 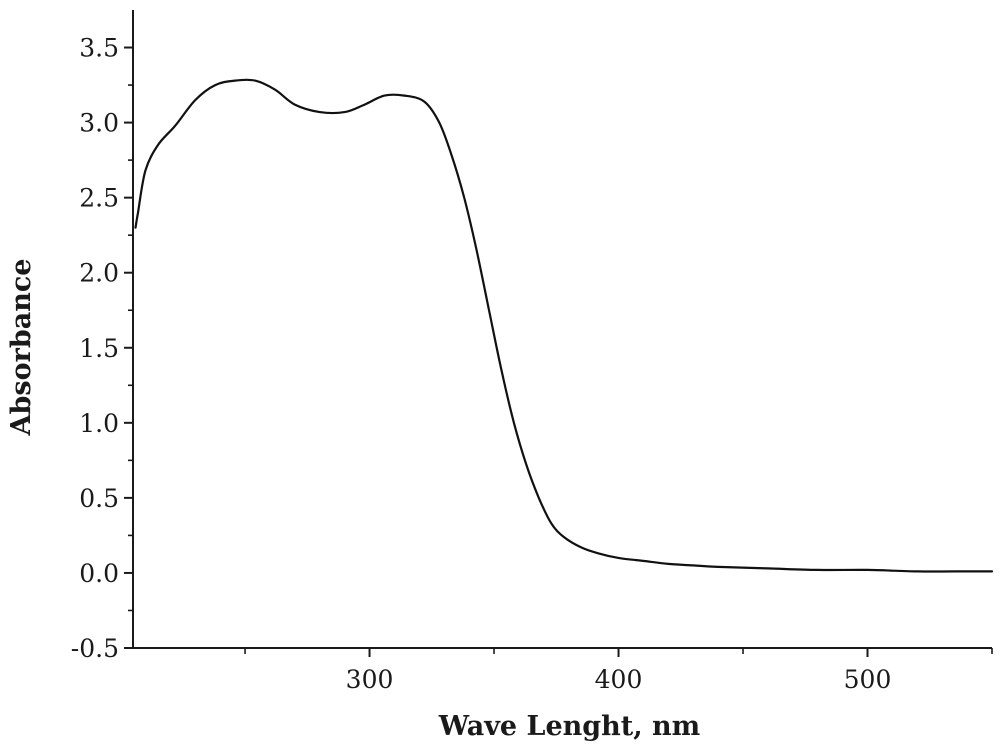 What do you see at coordinates (99, 498) in the screenshot?
I see `y-tick-label: 0.5` at bounding box center [99, 498].